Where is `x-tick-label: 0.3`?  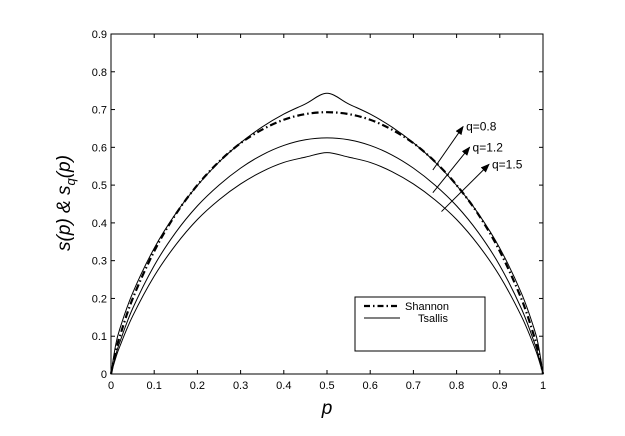 x-tick-label: 0.3 is located at coordinates (240, 386).